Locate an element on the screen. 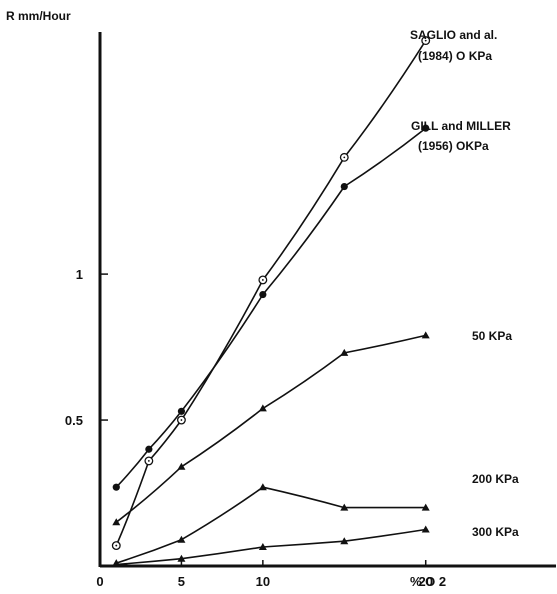 Image resolution: width=557 pixels, height=594 pixels. series-label-kpa200: 200 KPa is located at coordinates (495, 479).